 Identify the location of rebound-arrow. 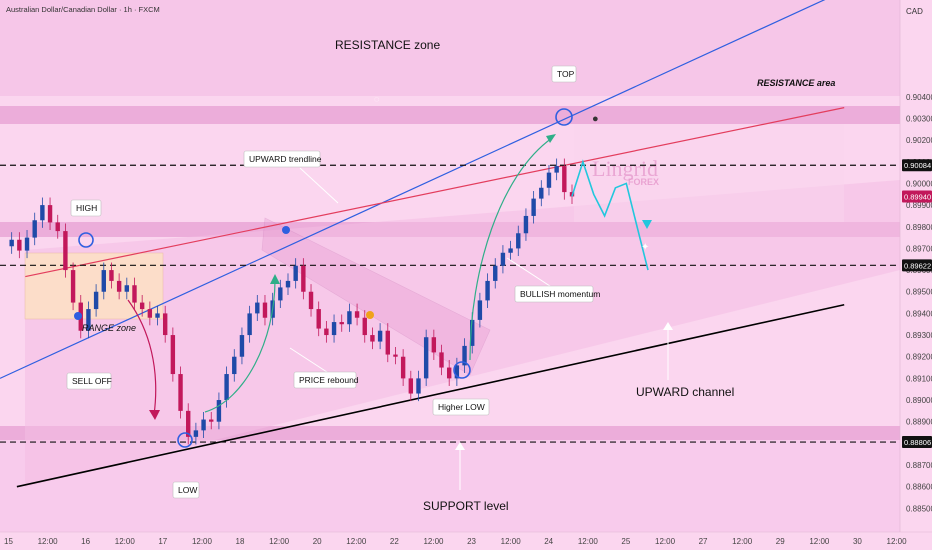
(240, 346).